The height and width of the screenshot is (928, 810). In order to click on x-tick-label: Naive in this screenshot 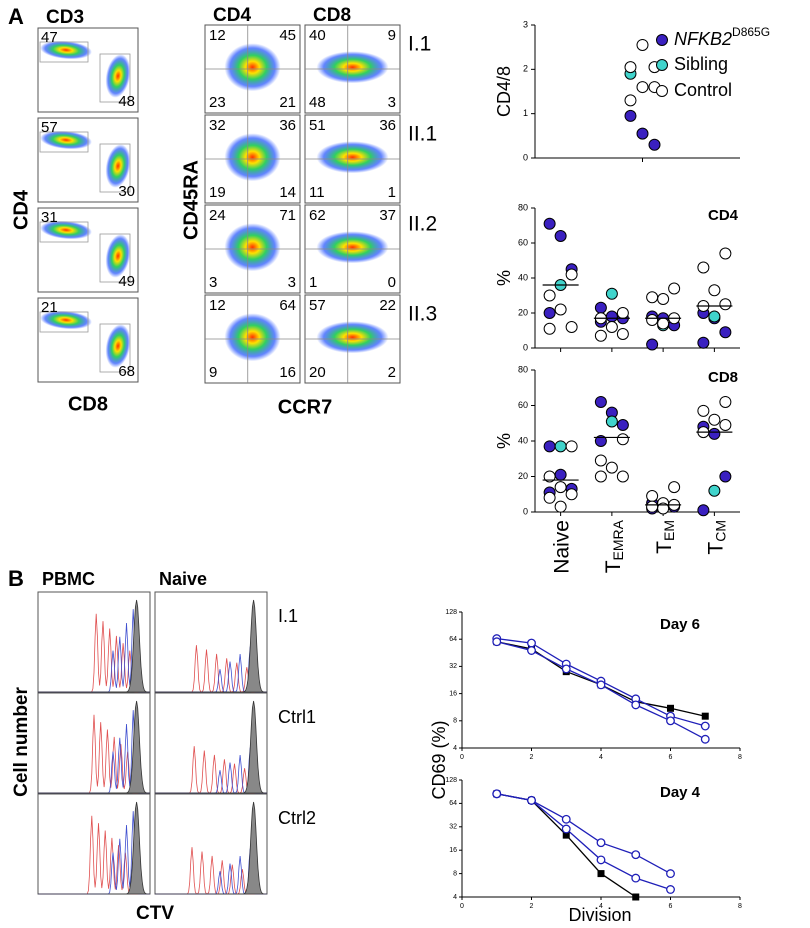, I will do `click(561, 547)`.